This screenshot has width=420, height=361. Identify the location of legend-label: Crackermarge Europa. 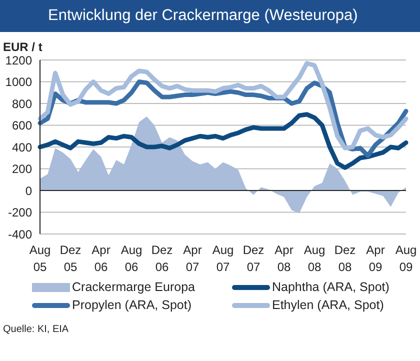
(133, 287).